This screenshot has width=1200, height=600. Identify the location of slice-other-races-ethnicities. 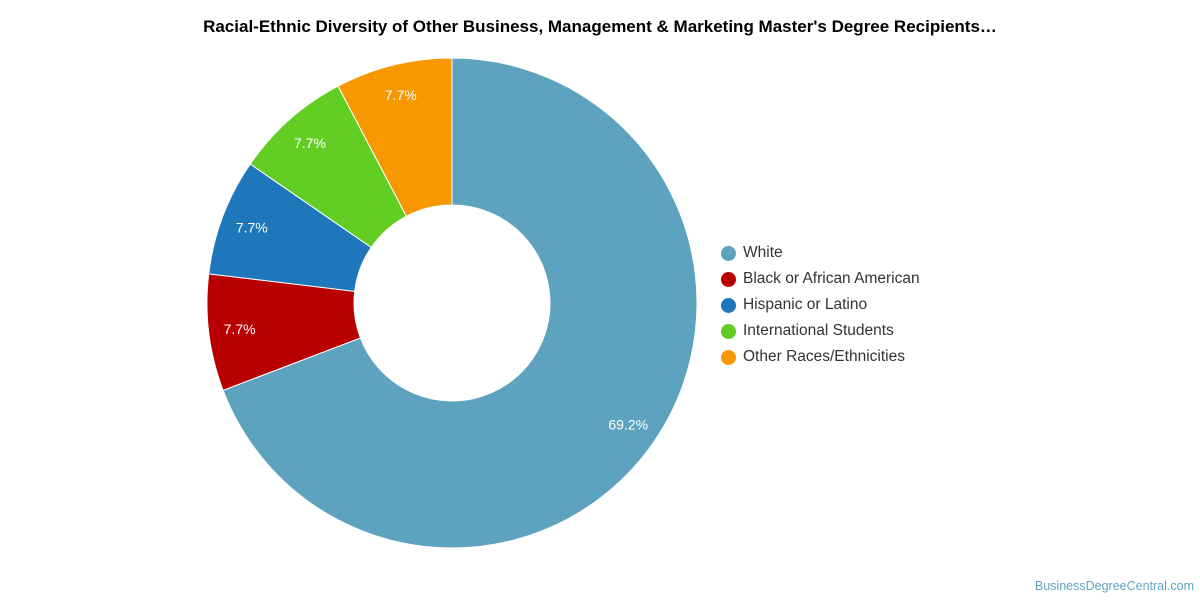
(395, 137).